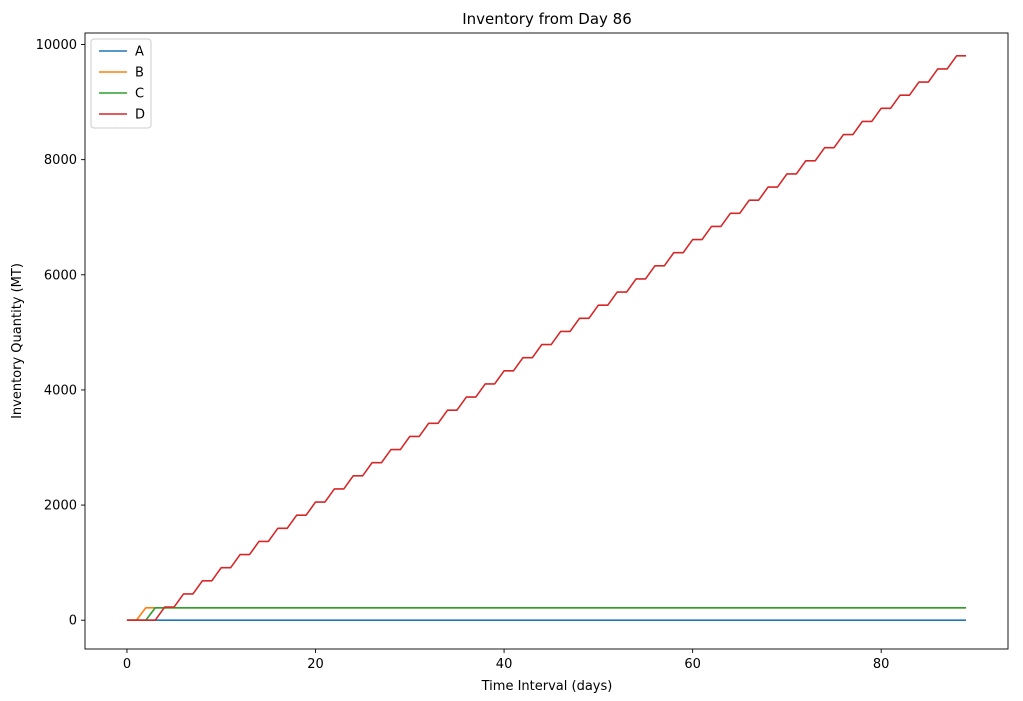  I want to click on y-tick-label: 4000, so click(60, 390).